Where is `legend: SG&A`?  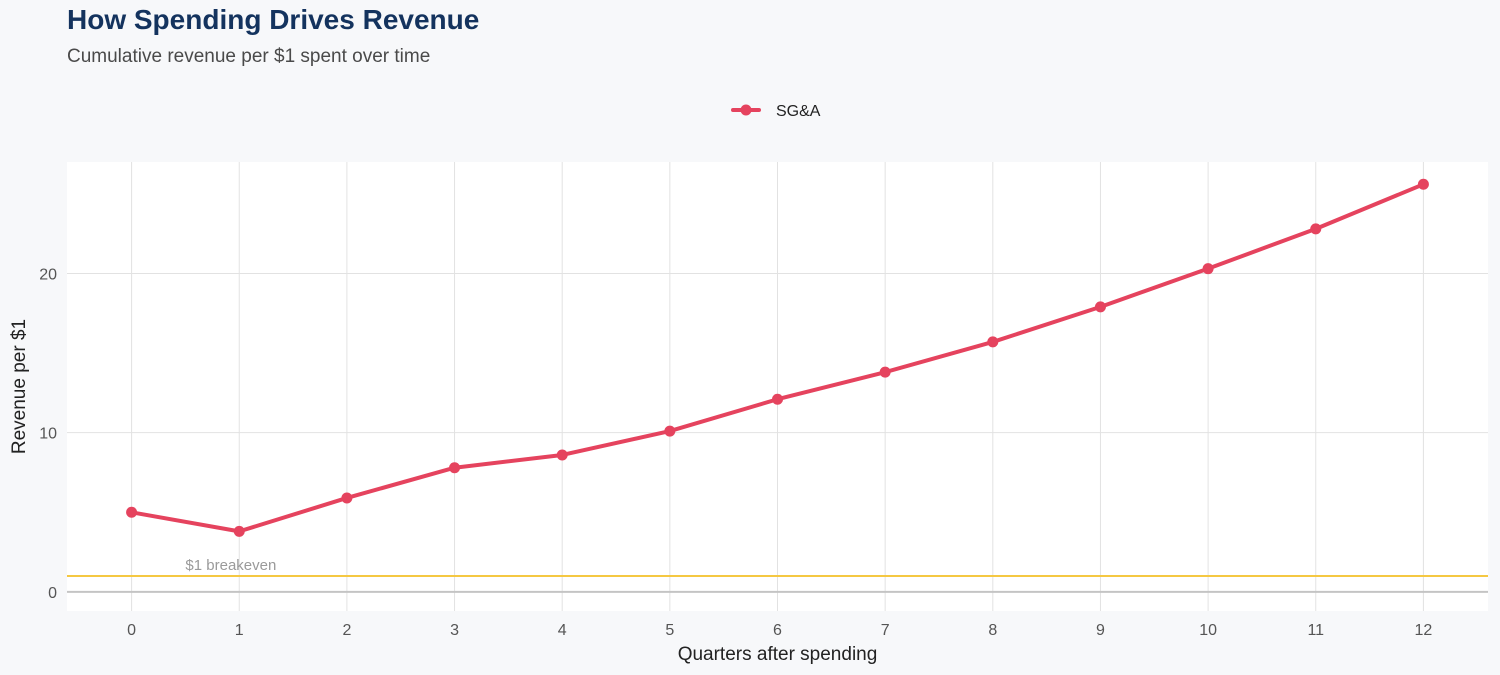
legend: SG&A is located at coordinates (776, 111).